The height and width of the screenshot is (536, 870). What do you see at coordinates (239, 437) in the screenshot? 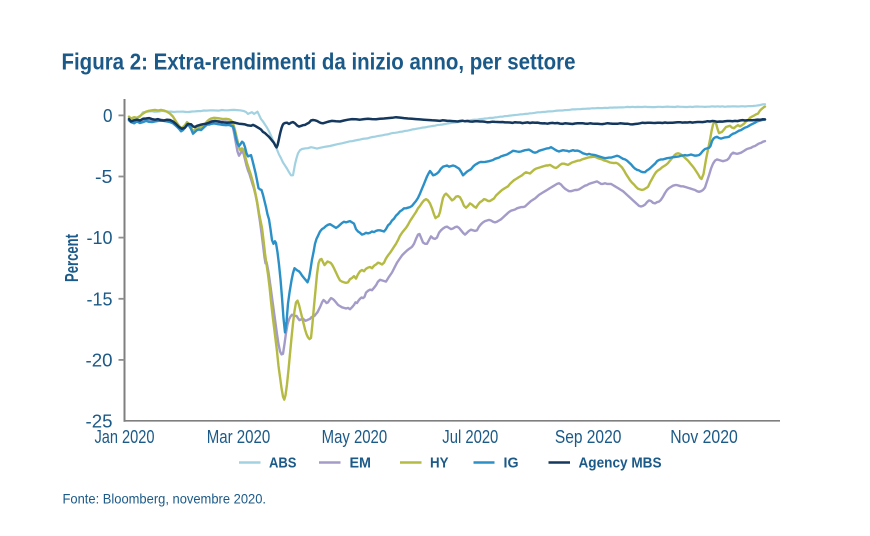
I see `svg-text: Mar 2020` at bounding box center [239, 437].